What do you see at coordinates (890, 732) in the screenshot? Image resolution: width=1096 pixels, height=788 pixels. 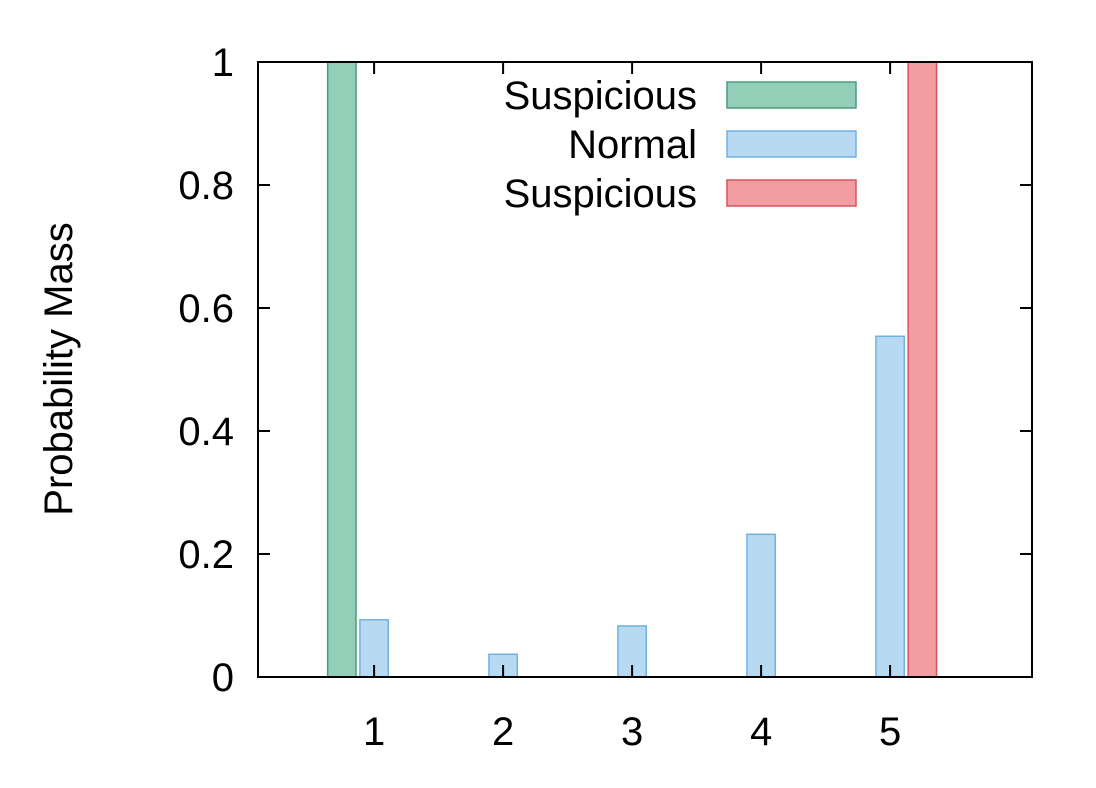 I see `x-tick-label: 5` at bounding box center [890, 732].